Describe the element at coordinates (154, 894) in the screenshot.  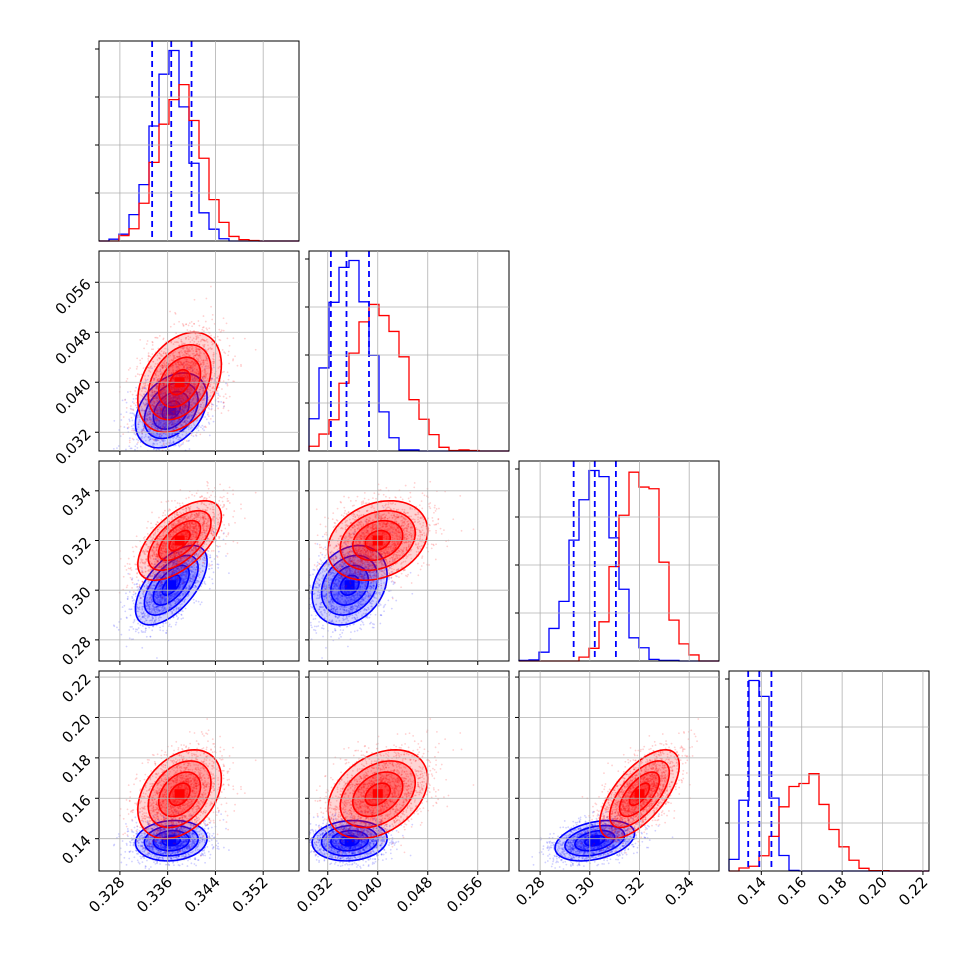
I see `x-tick-label: 0.336` at that location.